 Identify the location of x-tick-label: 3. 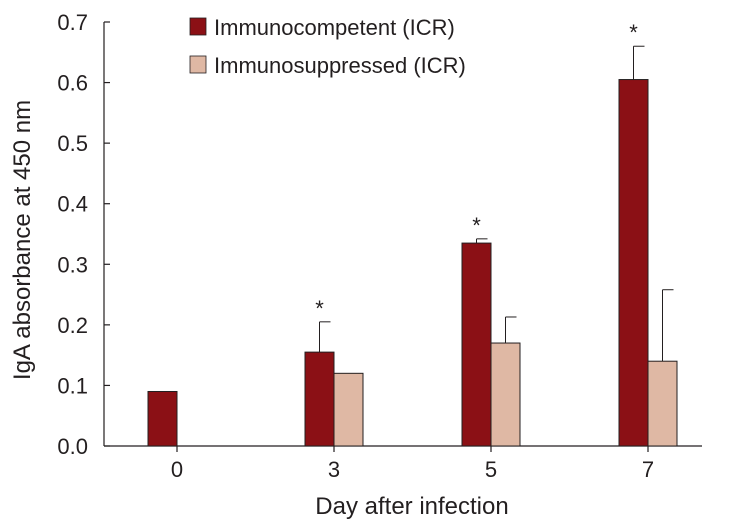
(334, 469).